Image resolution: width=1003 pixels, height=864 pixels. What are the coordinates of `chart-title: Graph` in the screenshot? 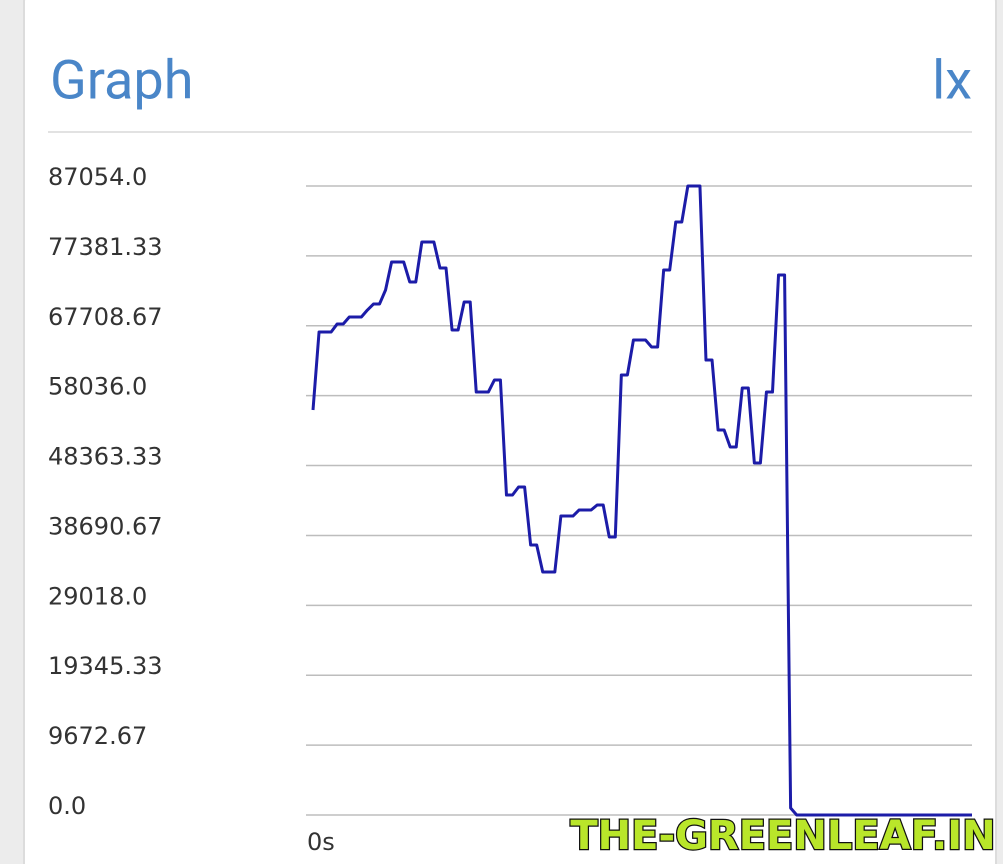 It's located at (121, 80).